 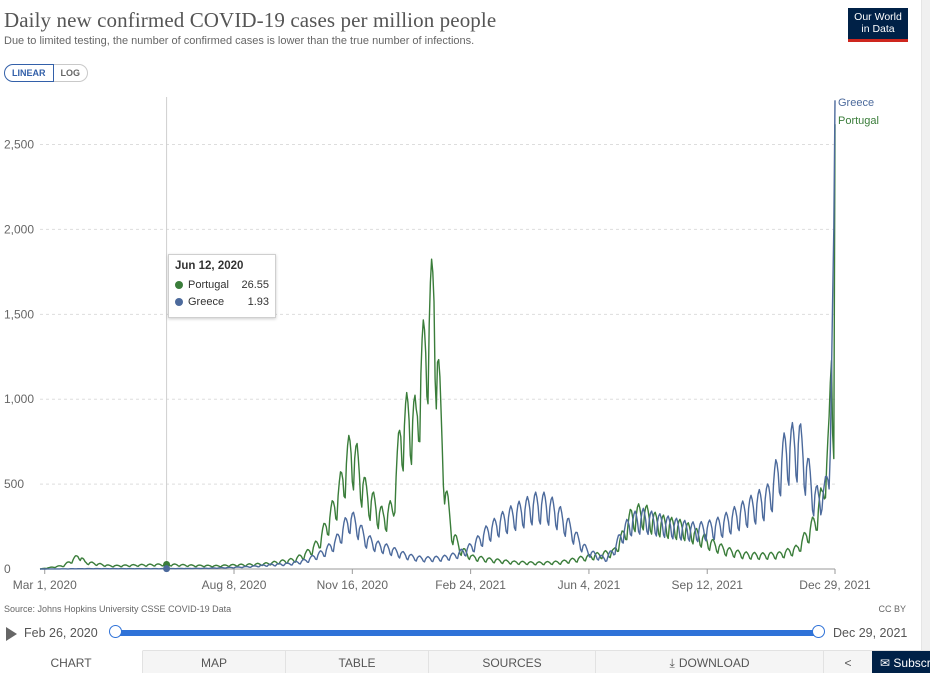 What do you see at coordinates (11, 634) in the screenshot?
I see `play-icon` at bounding box center [11, 634].